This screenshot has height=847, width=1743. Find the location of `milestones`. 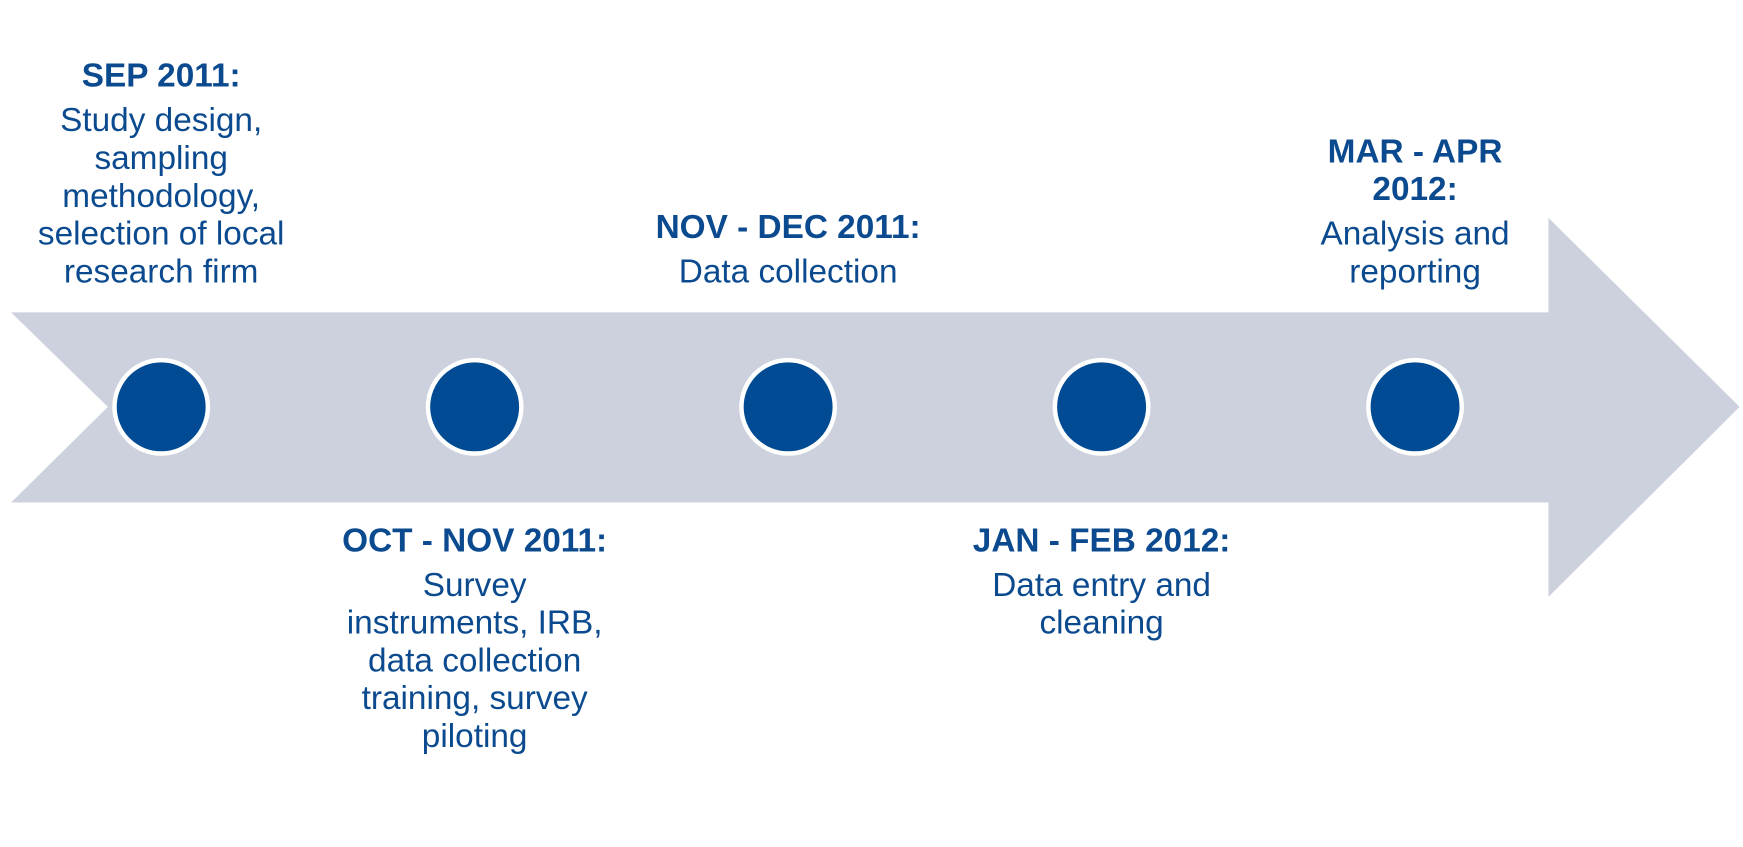

milestones is located at coordinates (788, 406).